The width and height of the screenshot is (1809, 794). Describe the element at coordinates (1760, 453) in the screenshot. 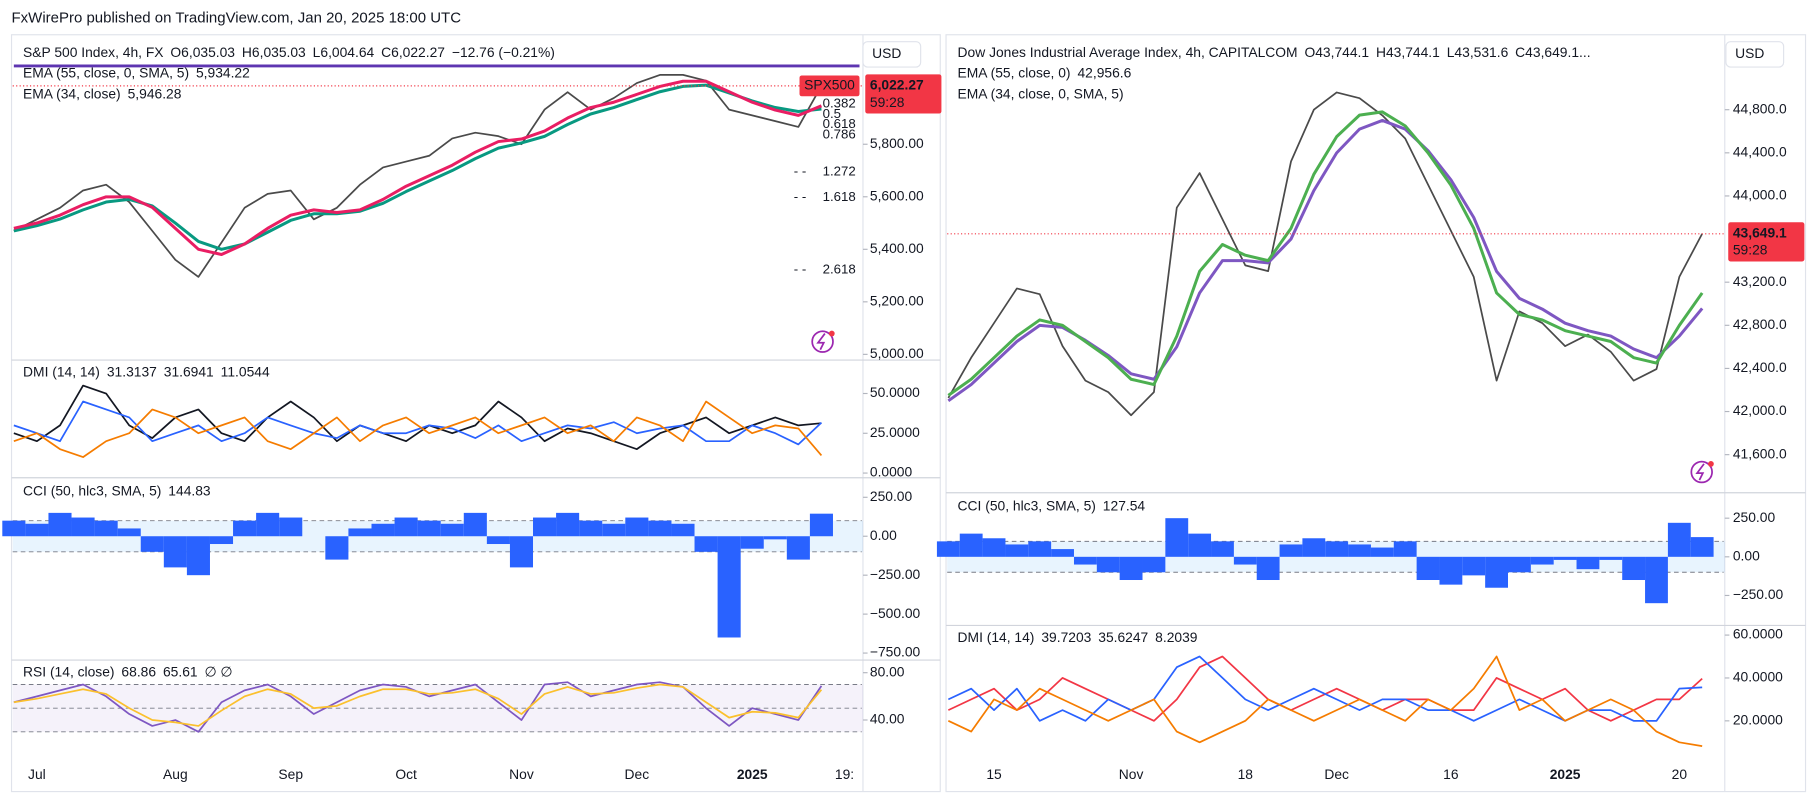

I see `y-tick-label: 41,600.0` at that location.